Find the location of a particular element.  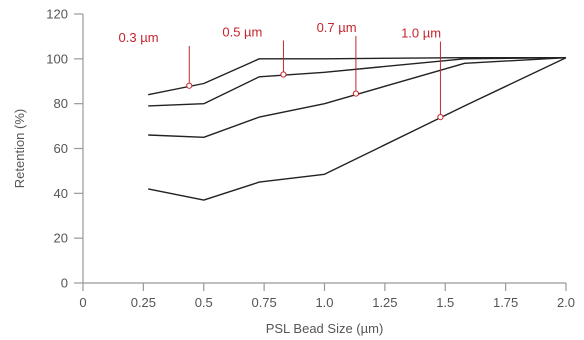

annotation-label: 0.3 µm is located at coordinates (139, 37).